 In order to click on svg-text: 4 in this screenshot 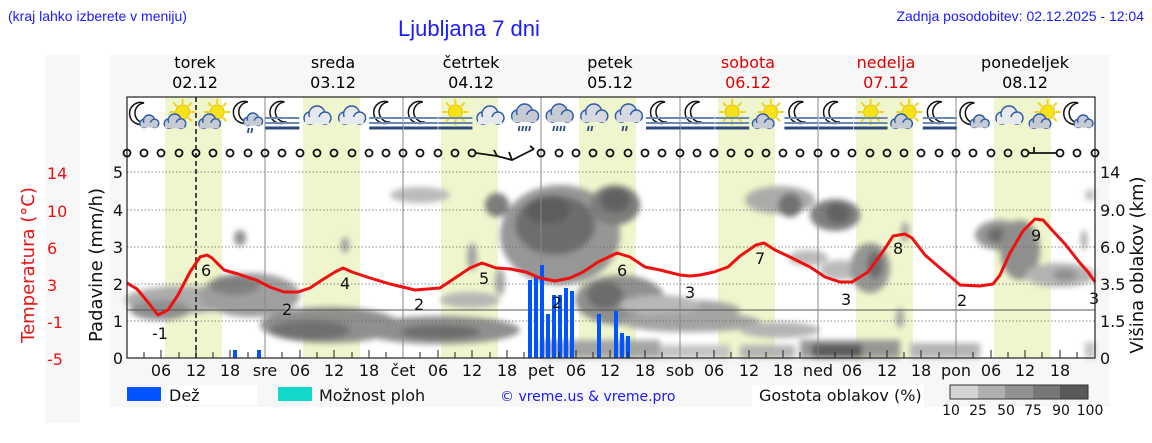, I will do `click(345, 283)`.